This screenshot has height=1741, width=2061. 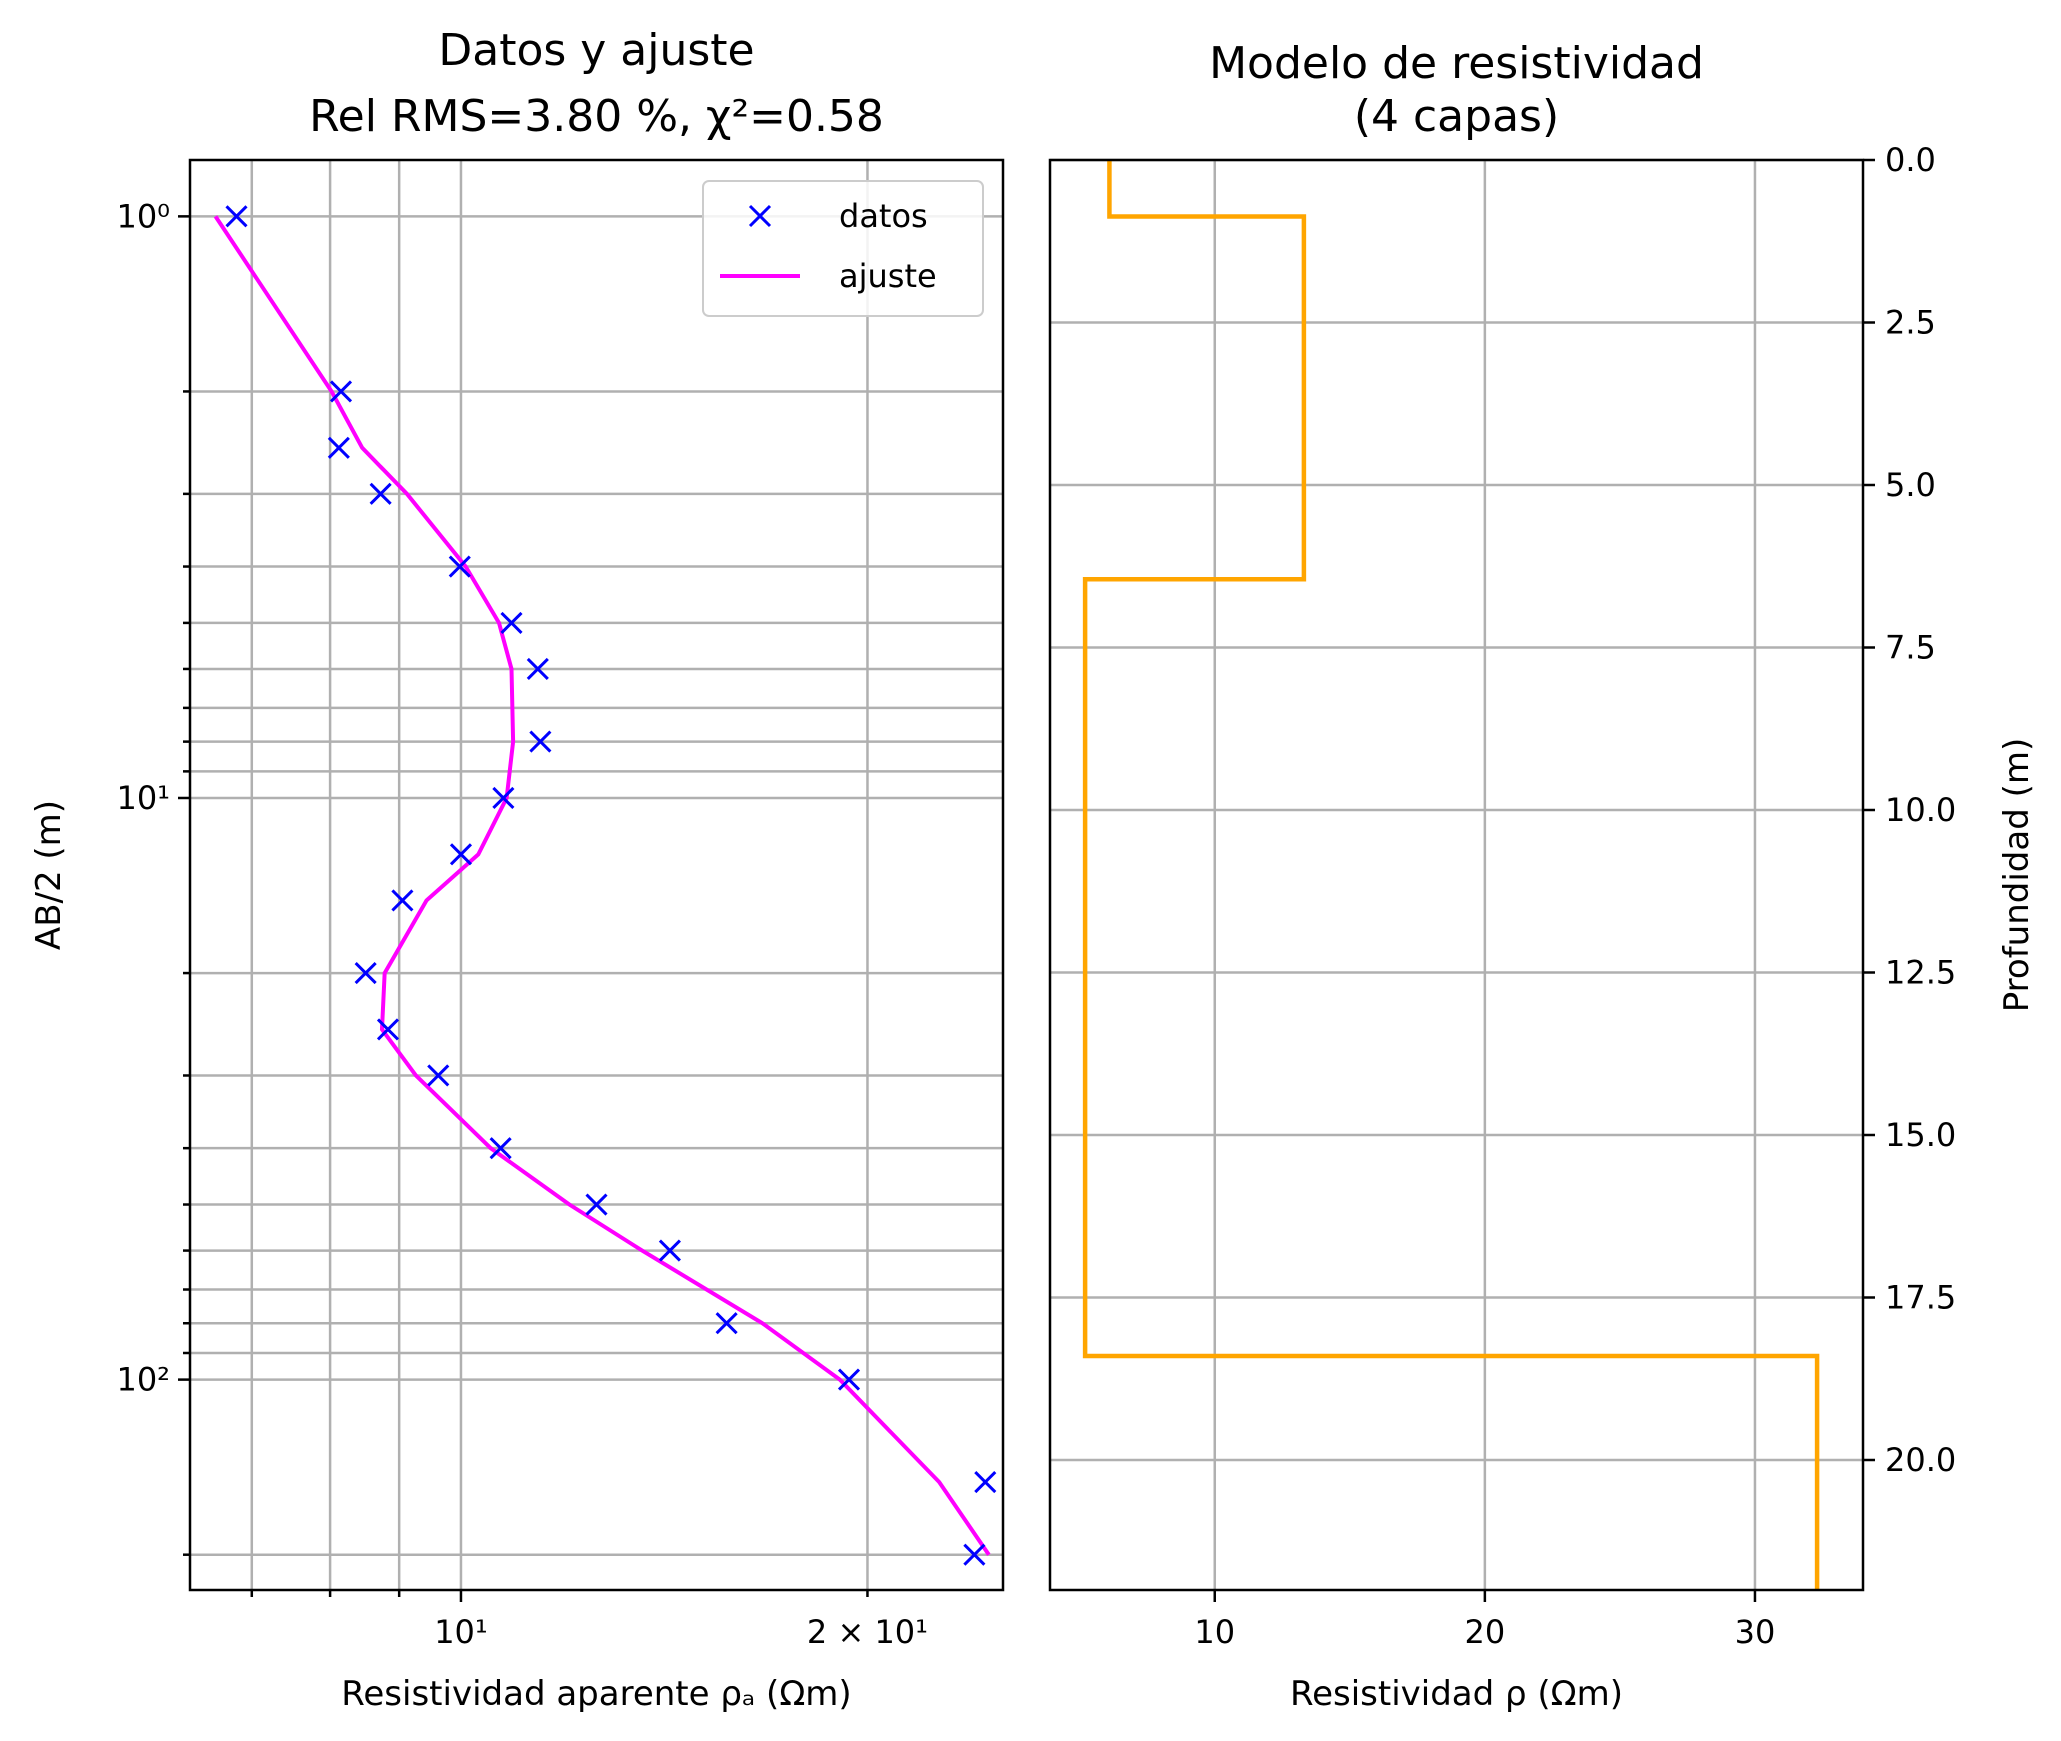 I want to click on left-y-axis-label: AB/2 (m), so click(x=49, y=875).